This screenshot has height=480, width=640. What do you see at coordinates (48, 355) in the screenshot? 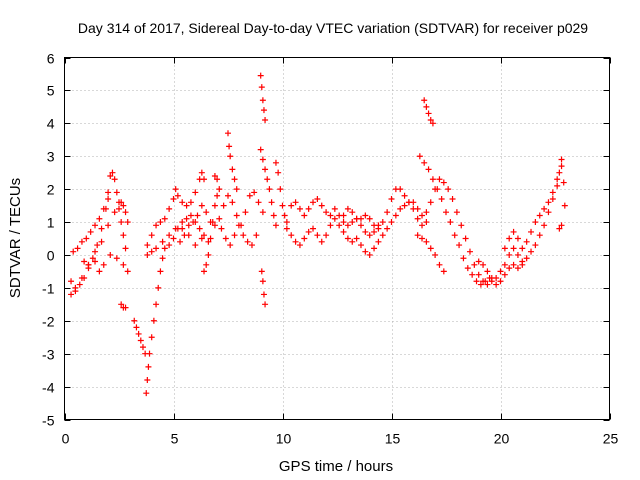
I see `y-tick-label: -3` at bounding box center [48, 355].